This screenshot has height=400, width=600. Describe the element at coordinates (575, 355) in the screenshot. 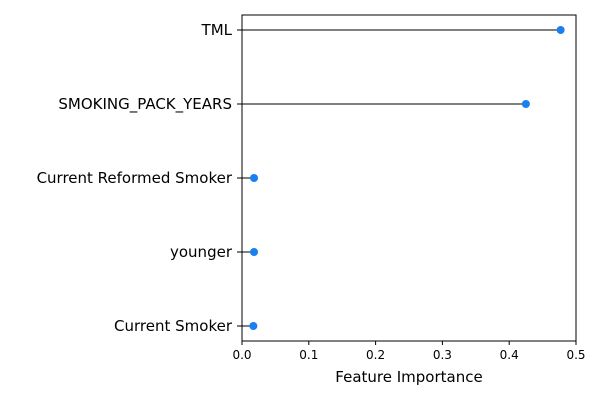

I see `x-tick-label: 0.5` at that location.